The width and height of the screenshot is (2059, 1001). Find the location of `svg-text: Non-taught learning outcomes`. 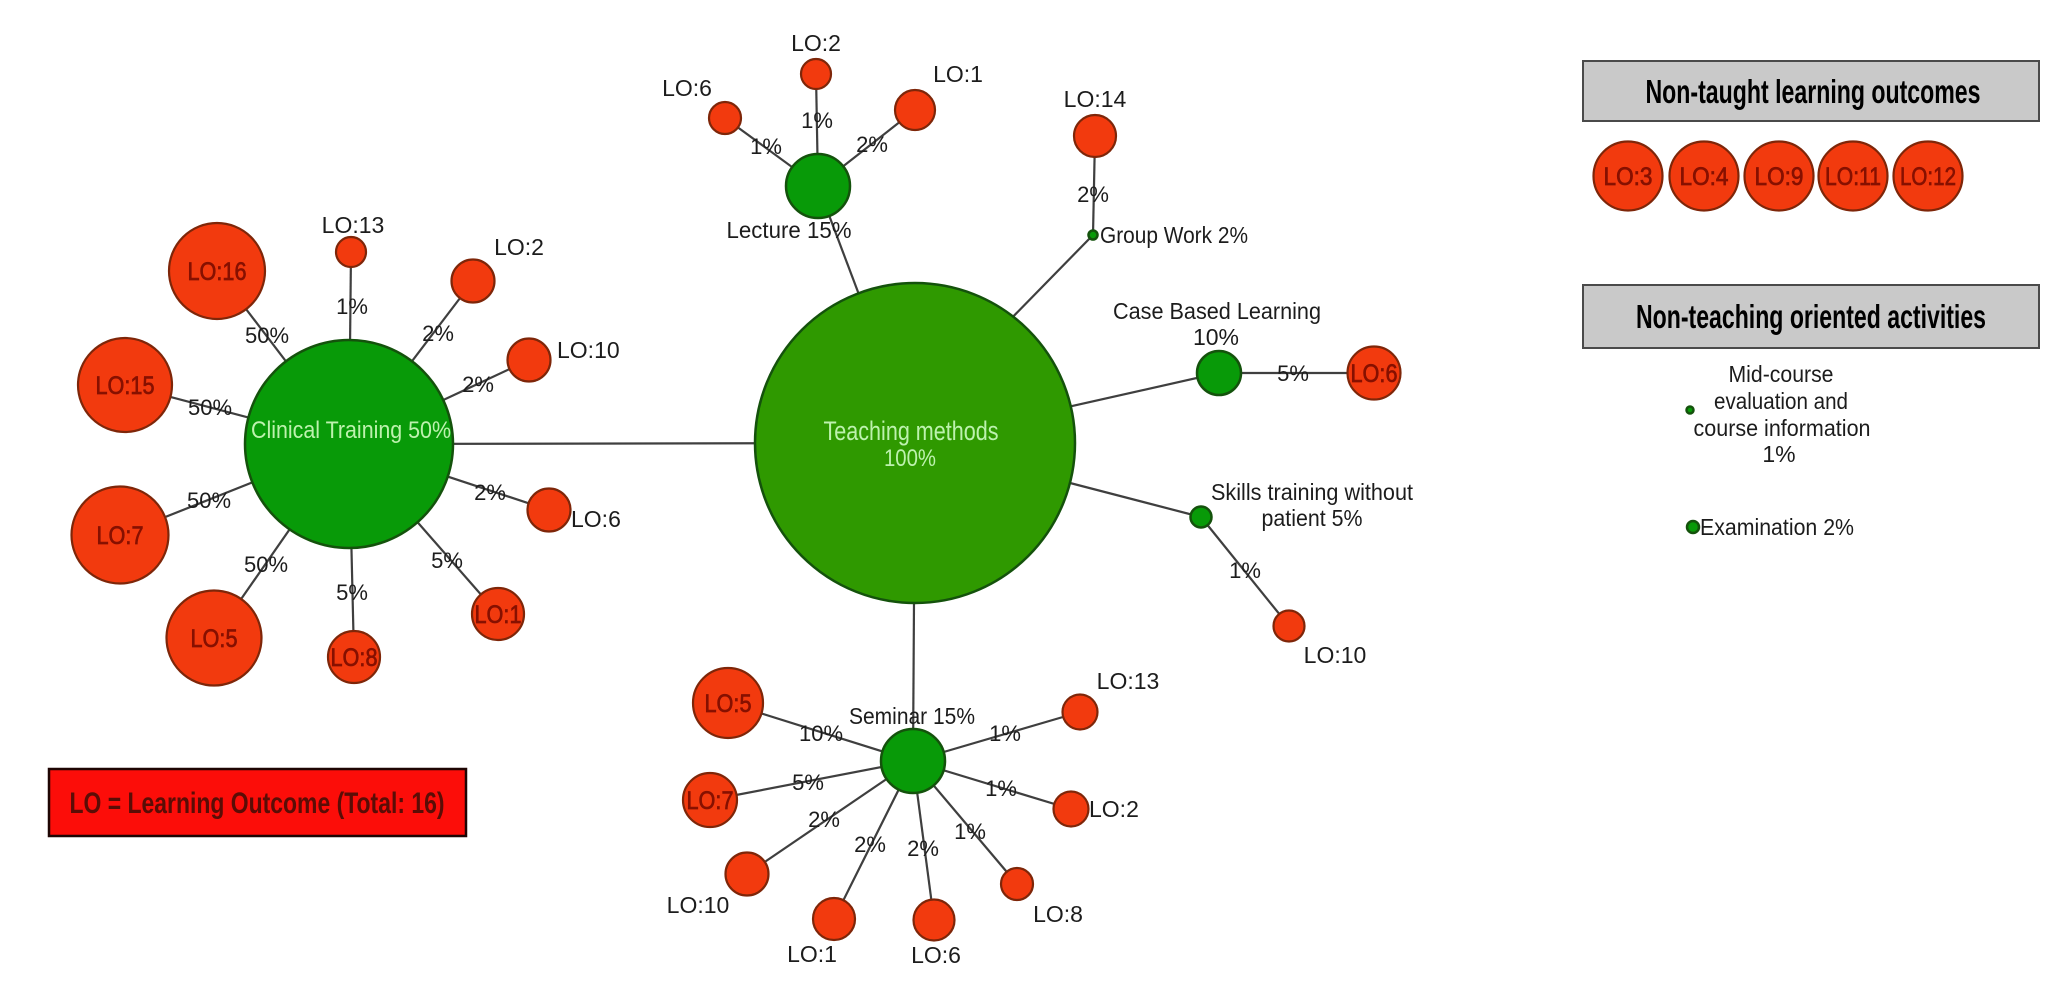

svg-text: Non-taught learning outcomes is located at coordinates (1813, 91).